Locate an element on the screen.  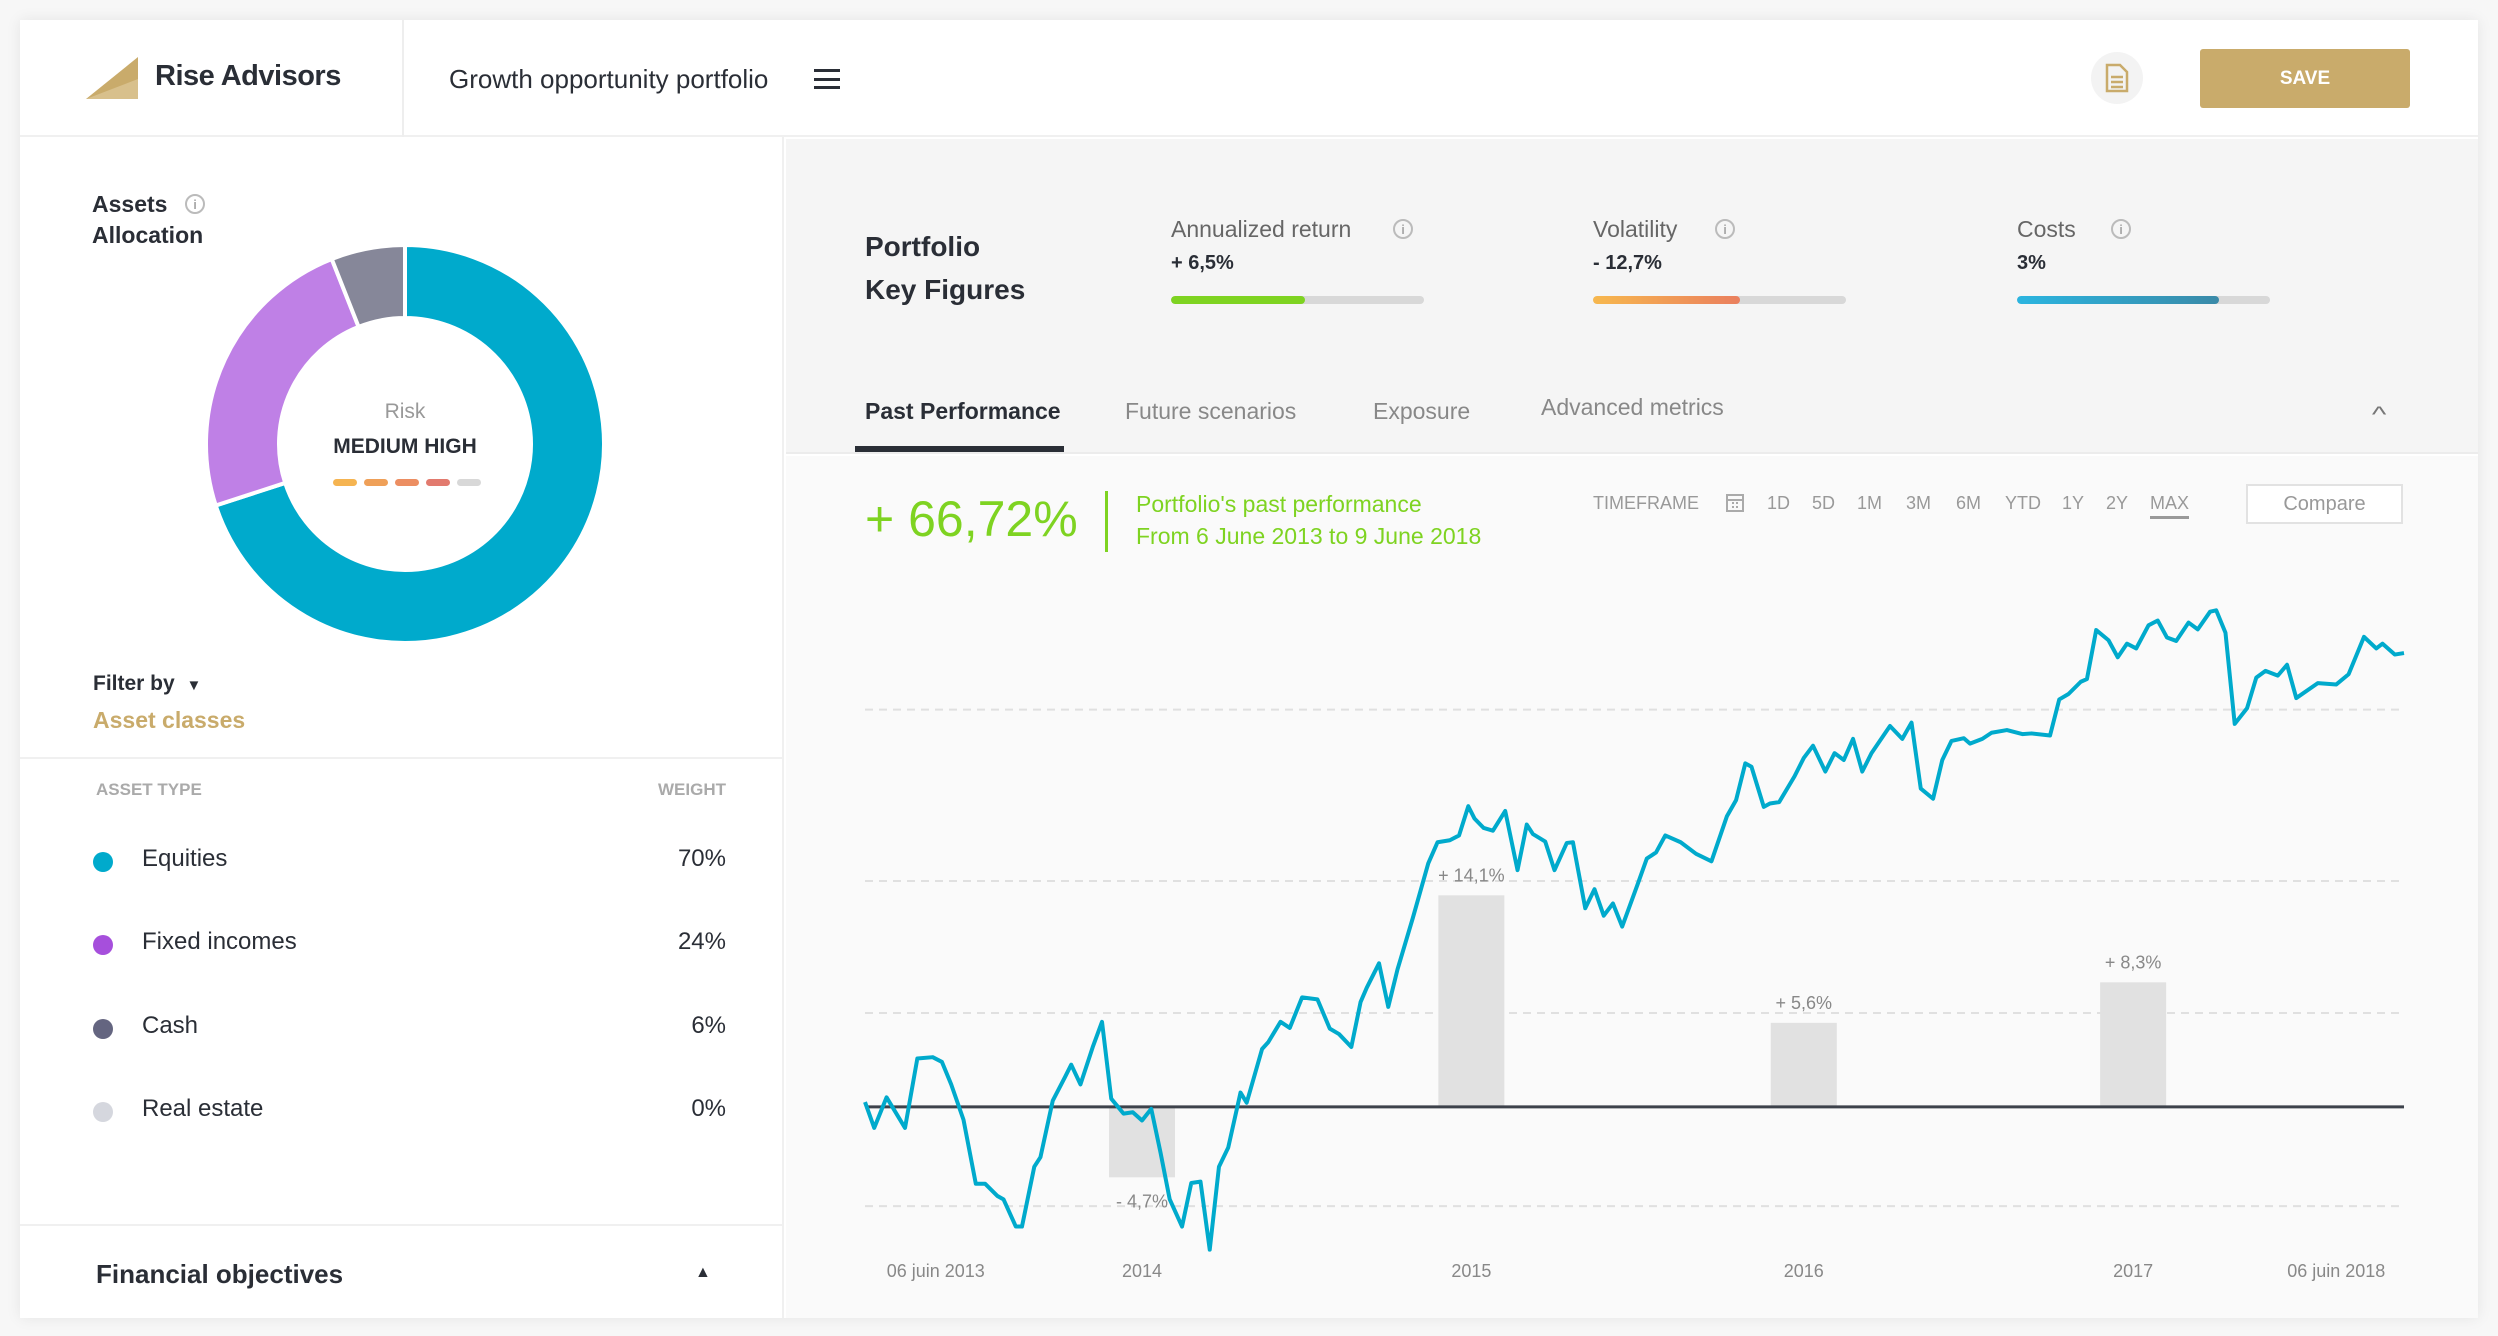
col-asset-type: ASSET TYPE is located at coordinates (149, 789).